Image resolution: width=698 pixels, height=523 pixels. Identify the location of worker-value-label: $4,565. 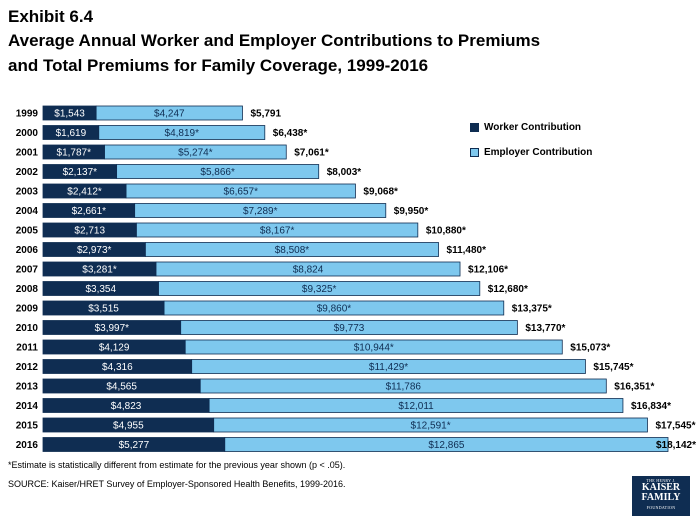
(121, 387).